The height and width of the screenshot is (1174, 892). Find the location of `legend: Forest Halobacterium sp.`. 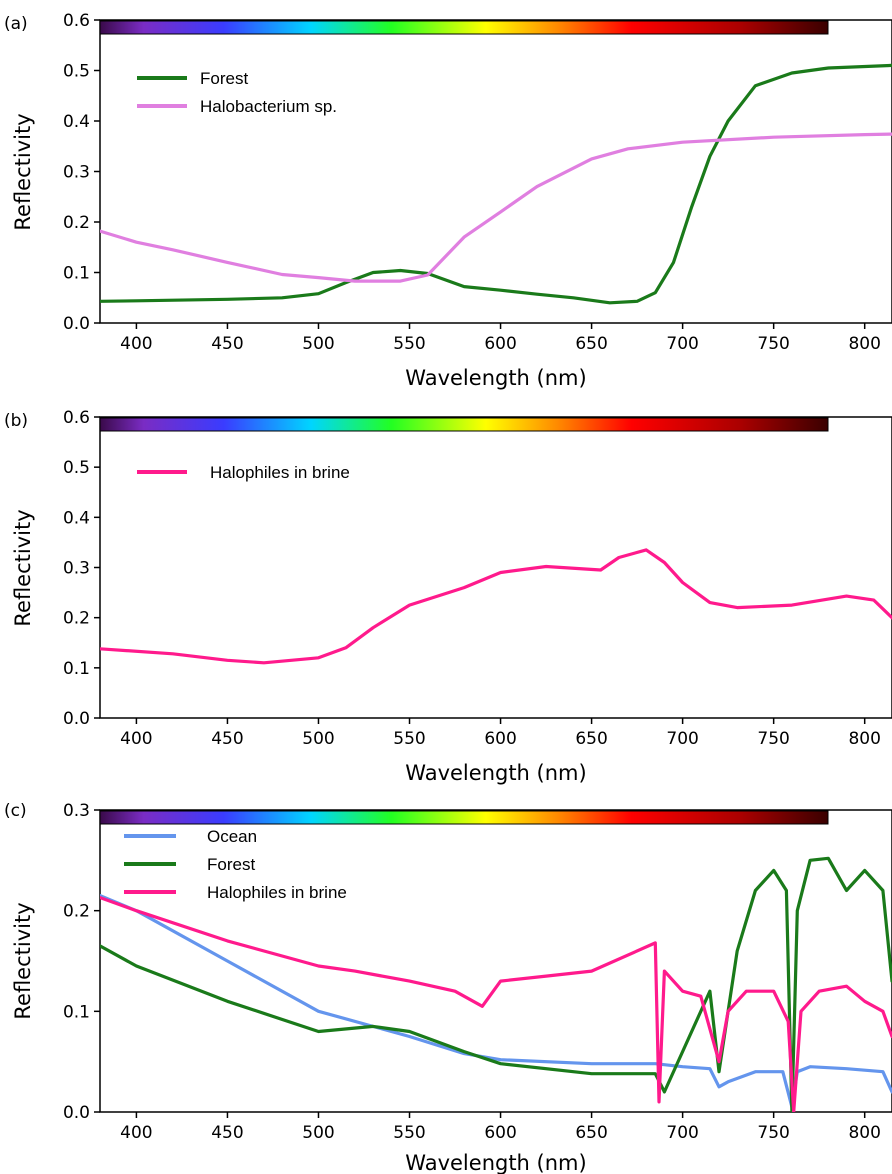

legend: Forest Halobacterium sp. is located at coordinates (237, 92).